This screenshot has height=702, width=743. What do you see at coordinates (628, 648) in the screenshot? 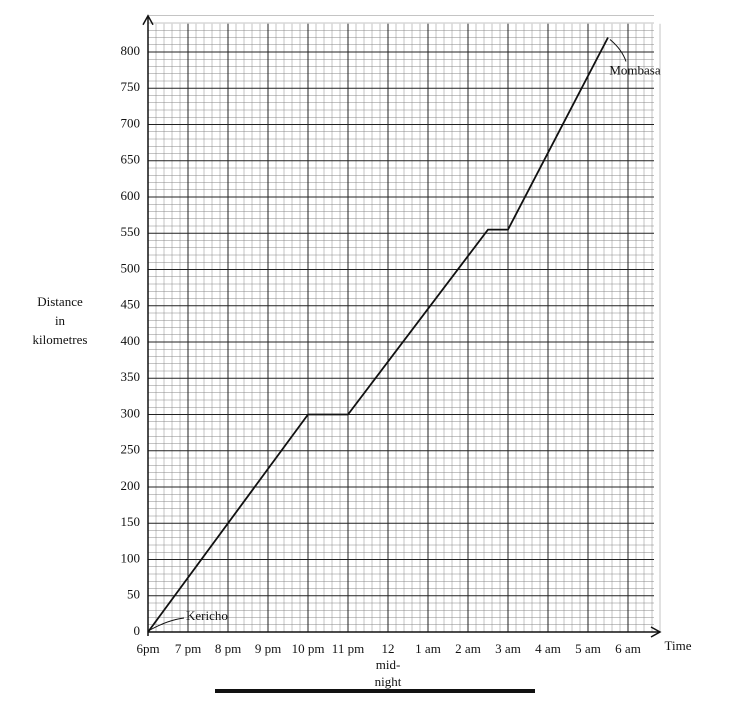
I see `x-tick-label: 6 am` at bounding box center [628, 648].